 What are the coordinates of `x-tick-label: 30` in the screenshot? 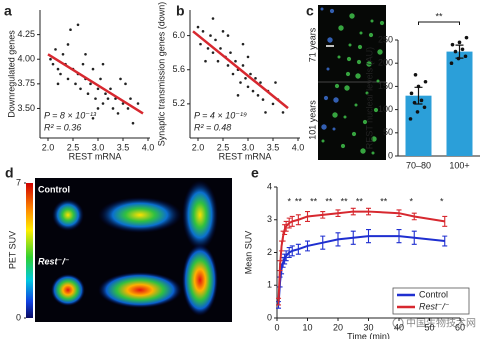 It's located at (368, 327).